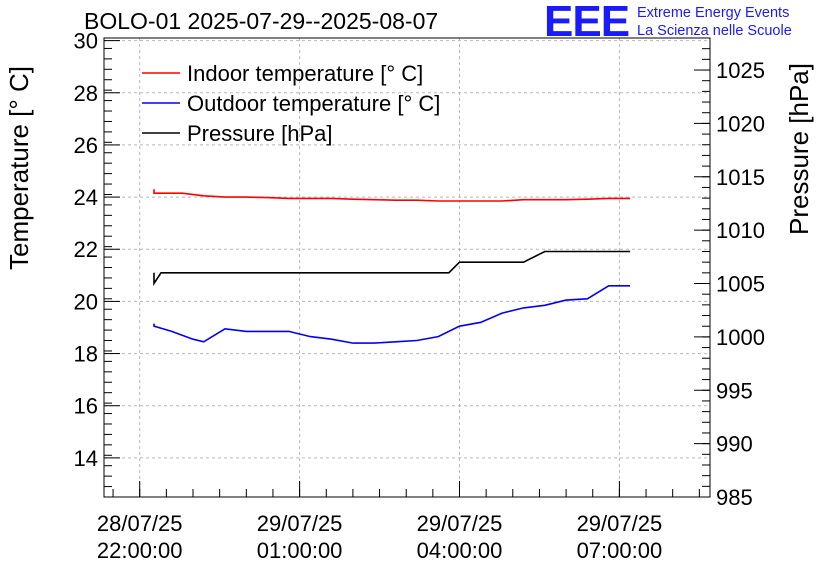  What do you see at coordinates (86, 197) in the screenshot?
I see `y-tick-label: 24` at bounding box center [86, 197].